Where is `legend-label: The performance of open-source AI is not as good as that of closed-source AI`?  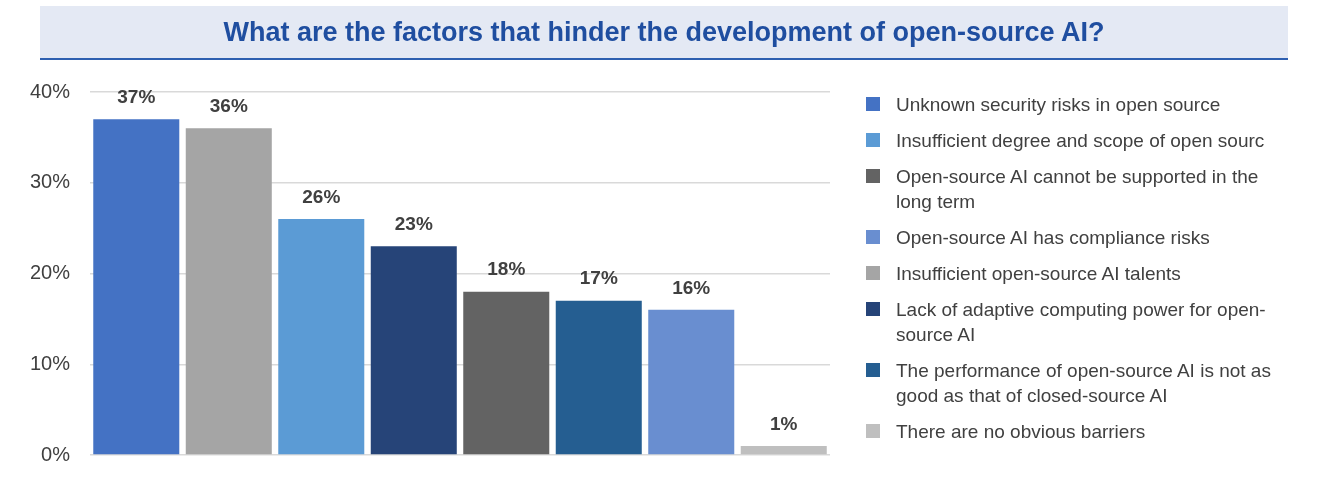 legend-label: The performance of open-source AI is not as good as that of closed-source AI is located at coordinates (1084, 383).